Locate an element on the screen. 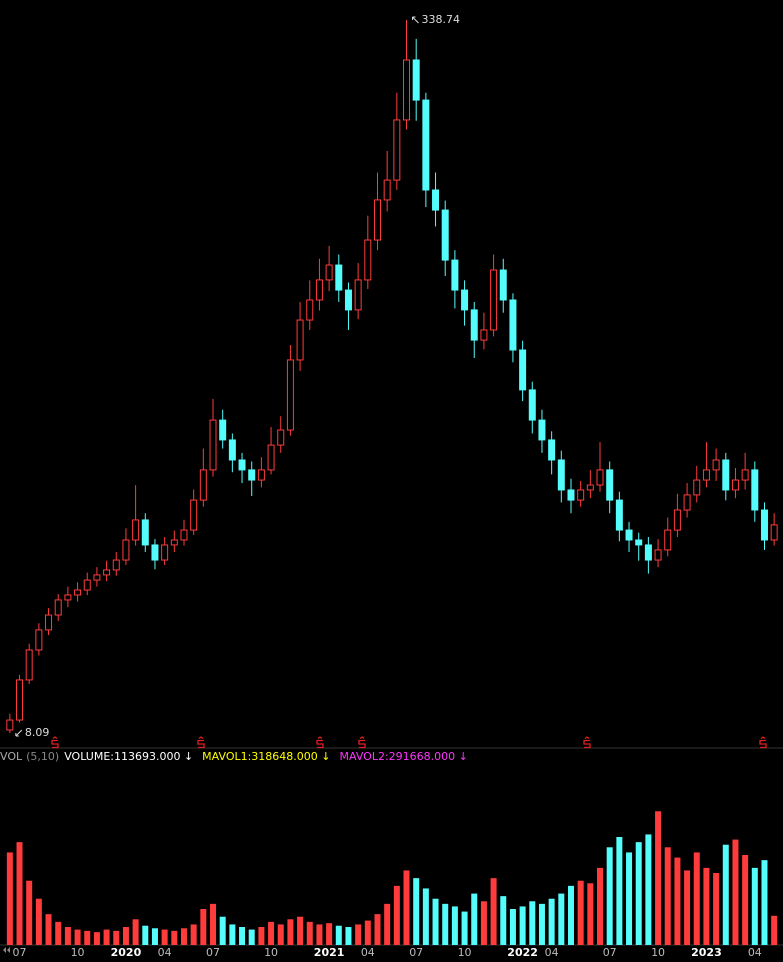  low-label: 8.09 is located at coordinates (37, 732).